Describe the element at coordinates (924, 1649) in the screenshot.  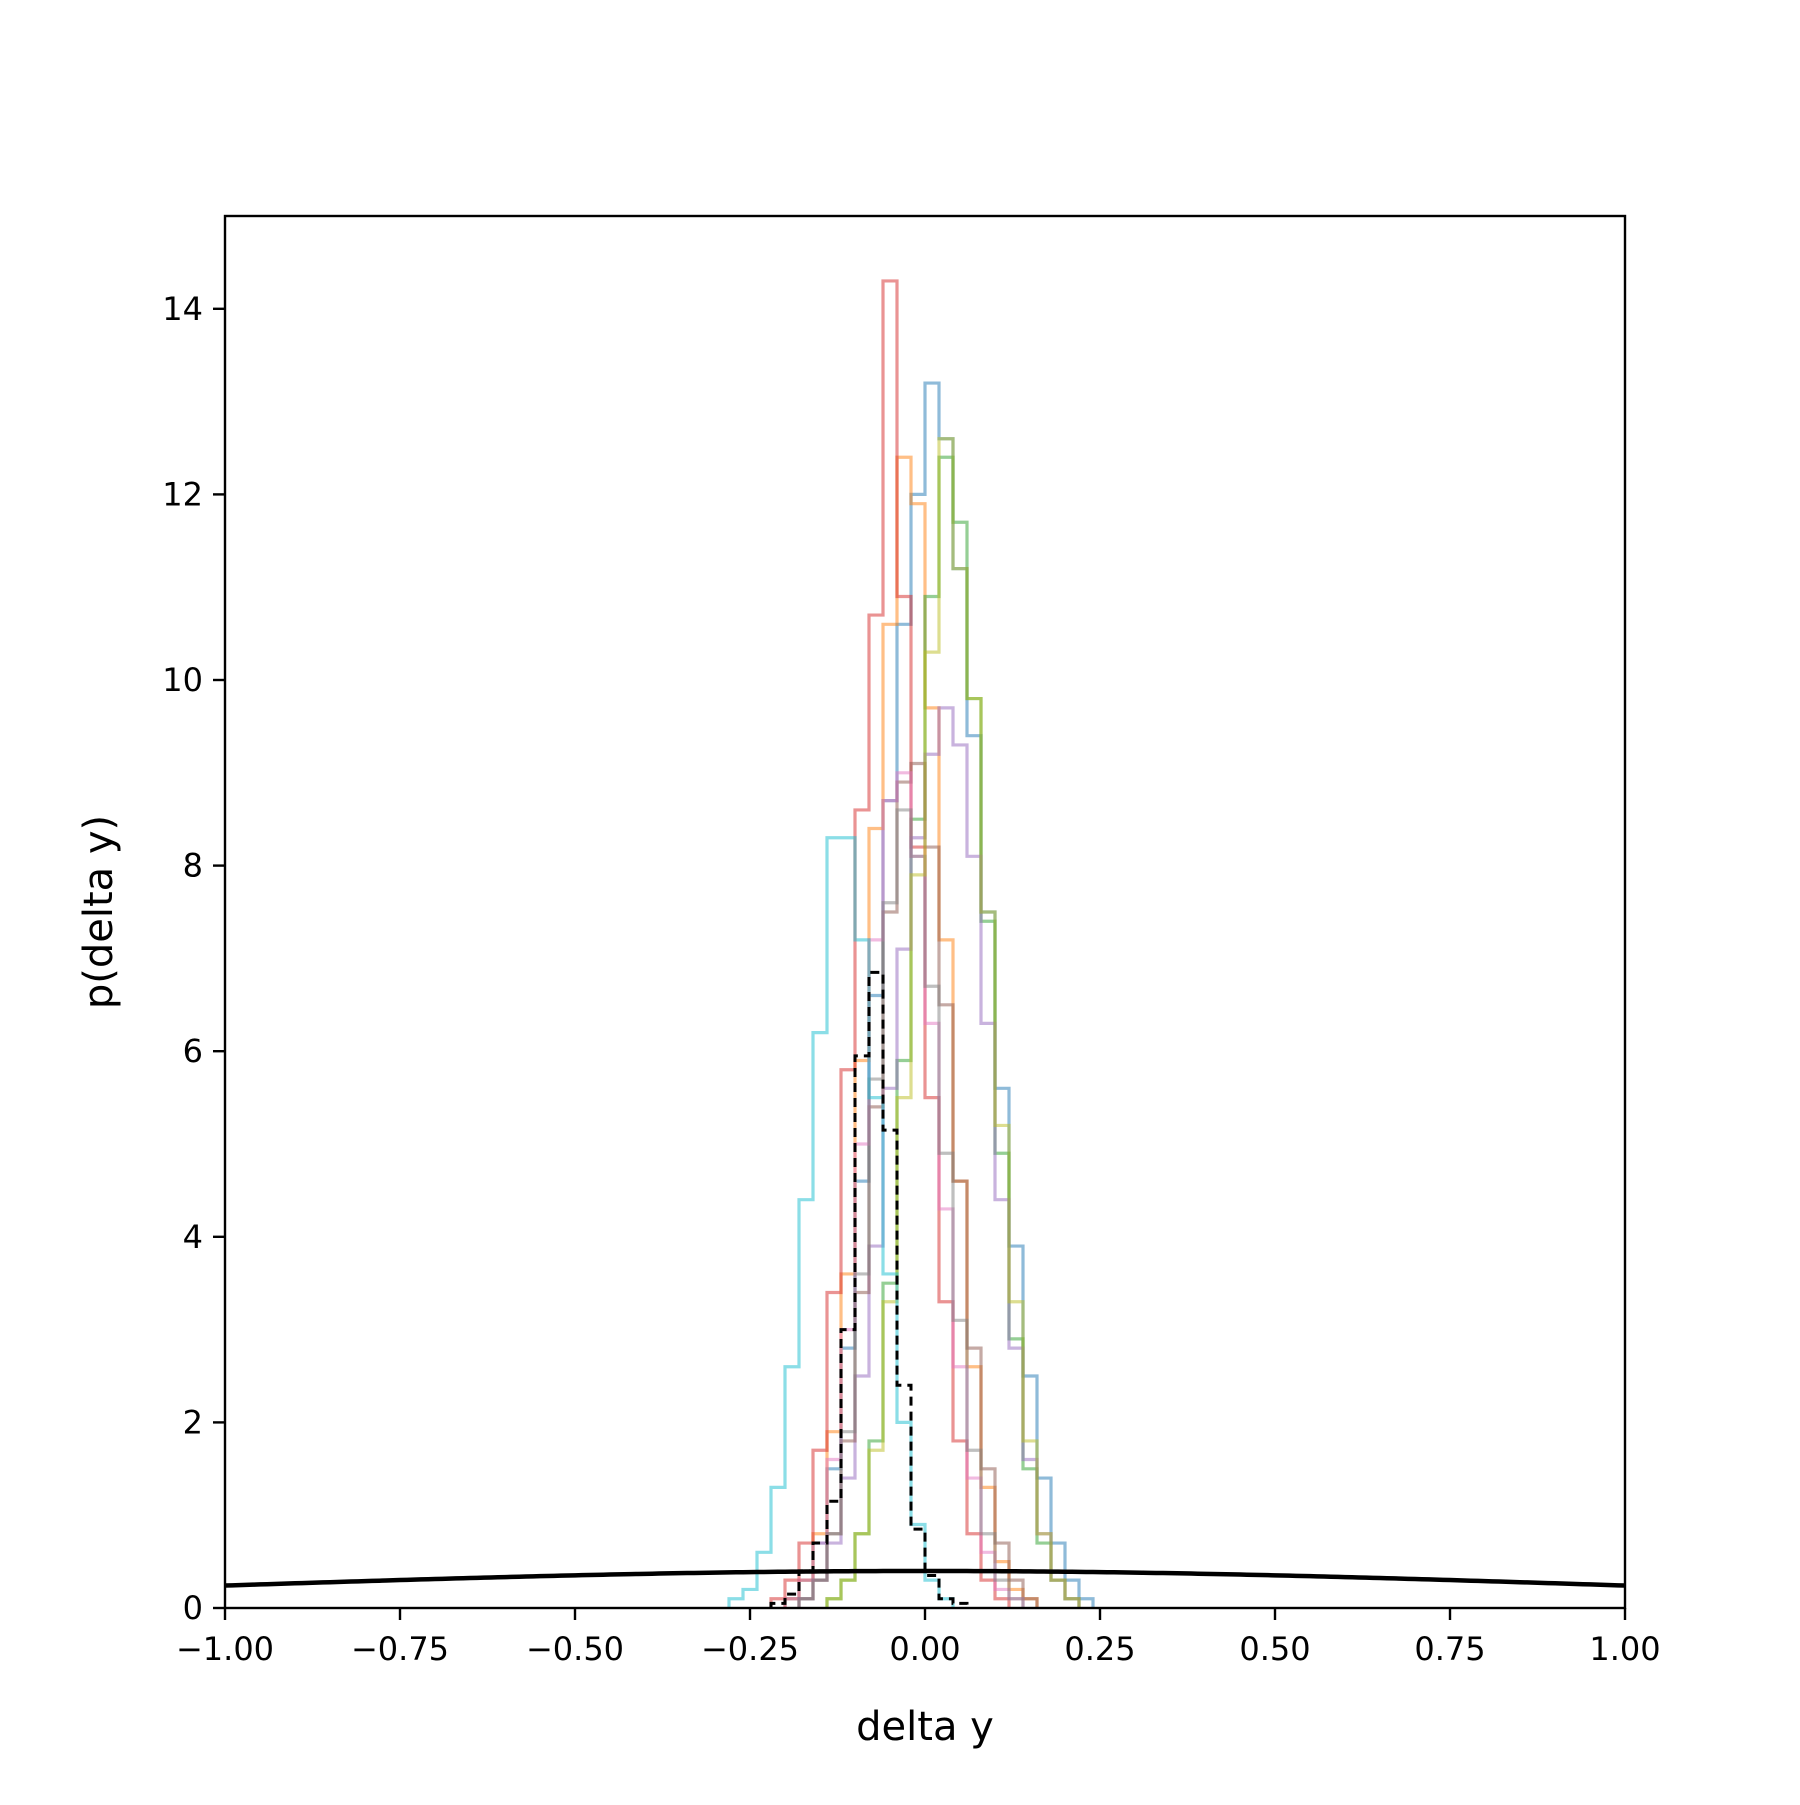
I see `x-tick-label: 0.00` at that location.